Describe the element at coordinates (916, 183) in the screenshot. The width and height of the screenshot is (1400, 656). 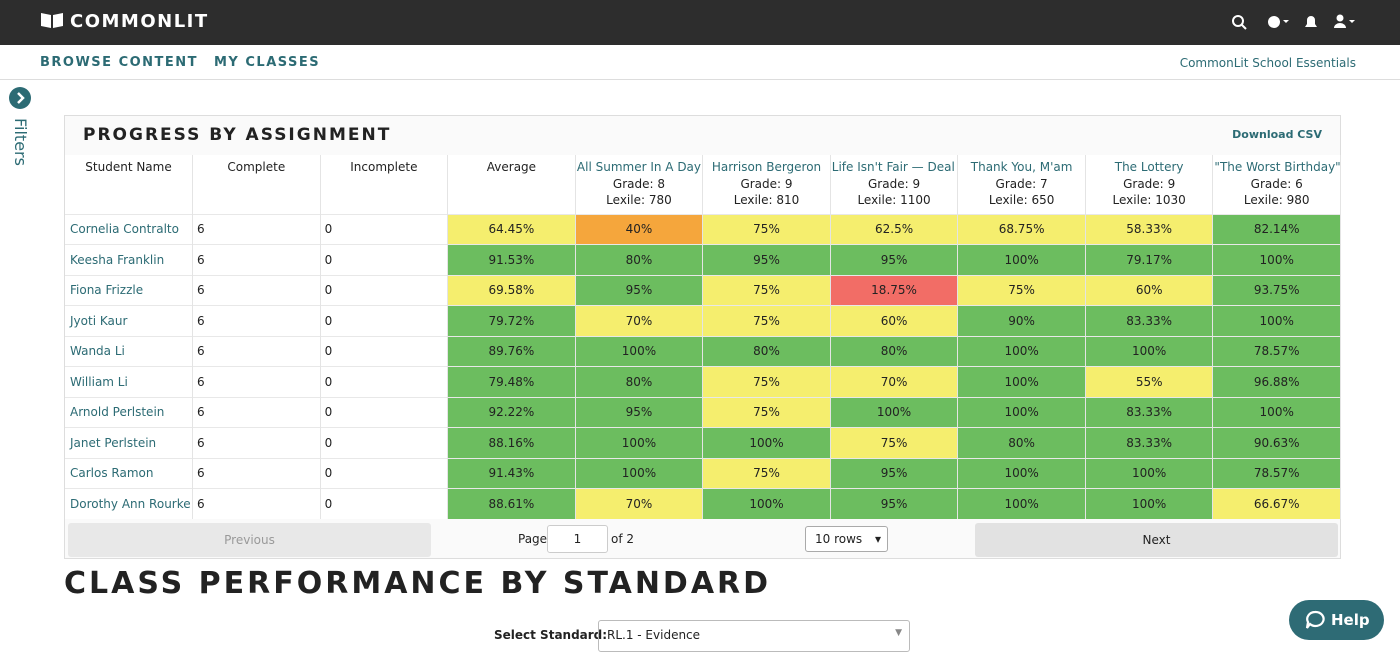
I see `grade: 9` at that location.